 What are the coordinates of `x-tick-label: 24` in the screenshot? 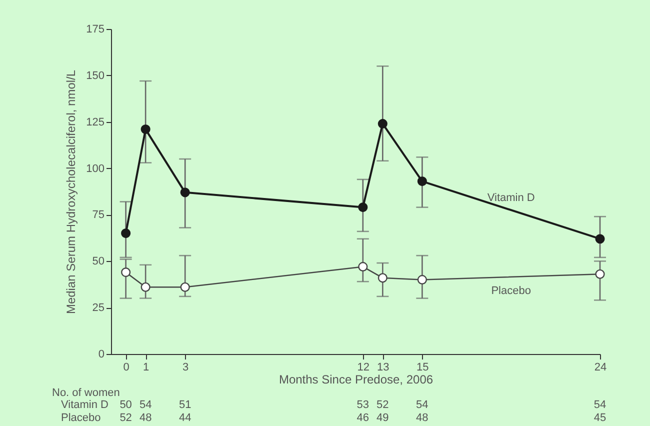 It's located at (600, 368).